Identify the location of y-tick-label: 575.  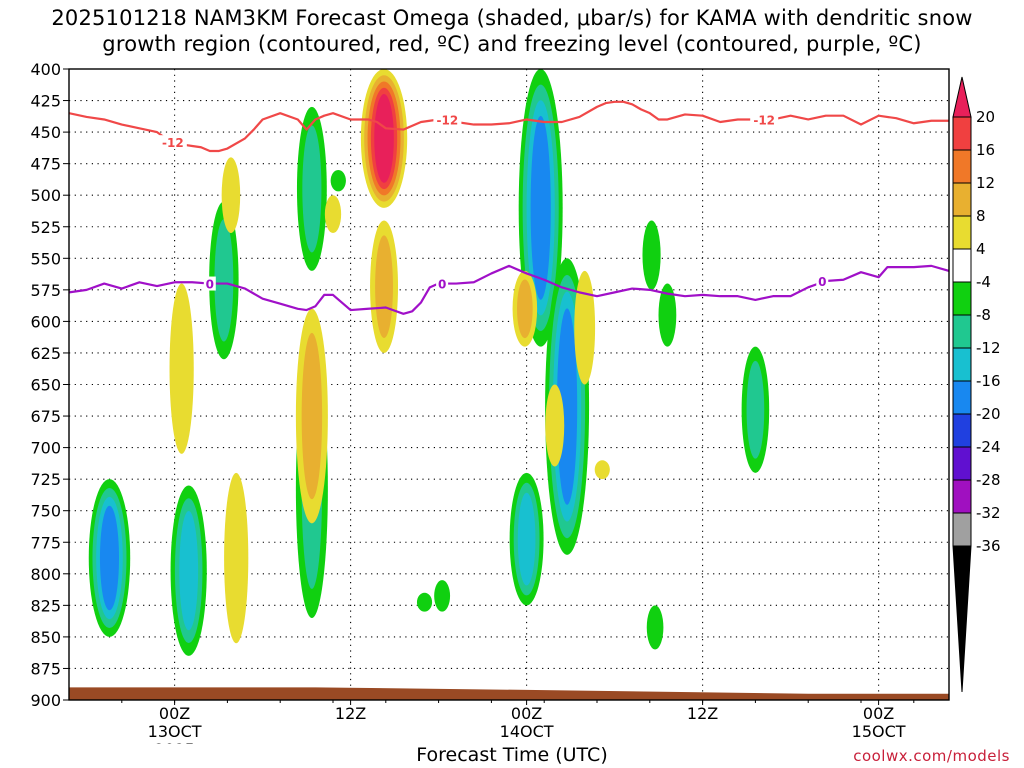
(45, 290).